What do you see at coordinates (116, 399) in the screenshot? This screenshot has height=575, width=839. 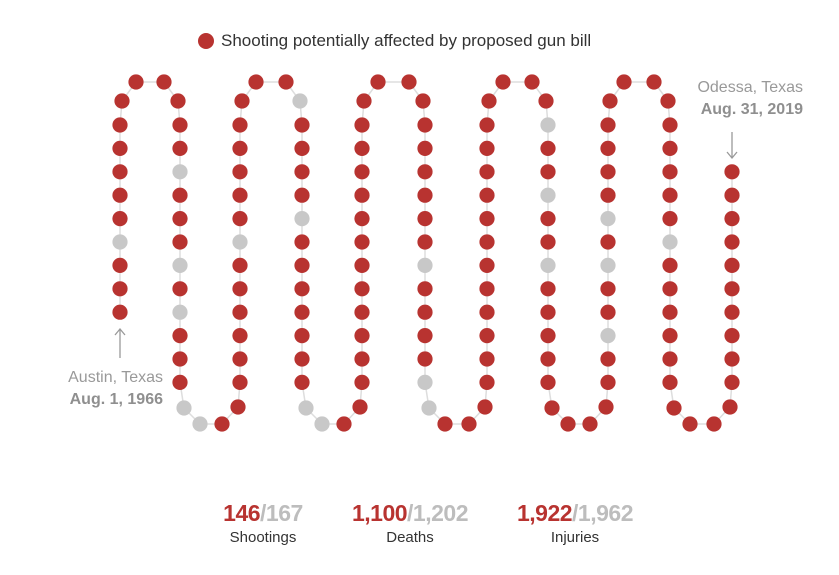 I see `start-date: Aug. 1, 1966` at bounding box center [116, 399].